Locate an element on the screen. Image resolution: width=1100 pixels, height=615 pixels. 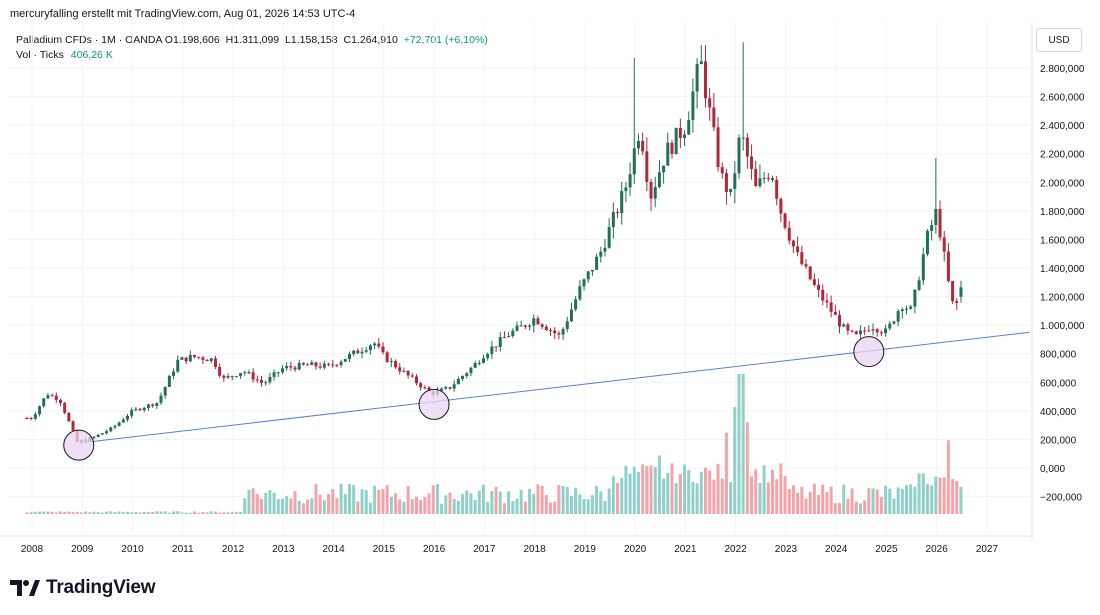
price-tick-label: 0,000 is located at coordinates (1052, 469).